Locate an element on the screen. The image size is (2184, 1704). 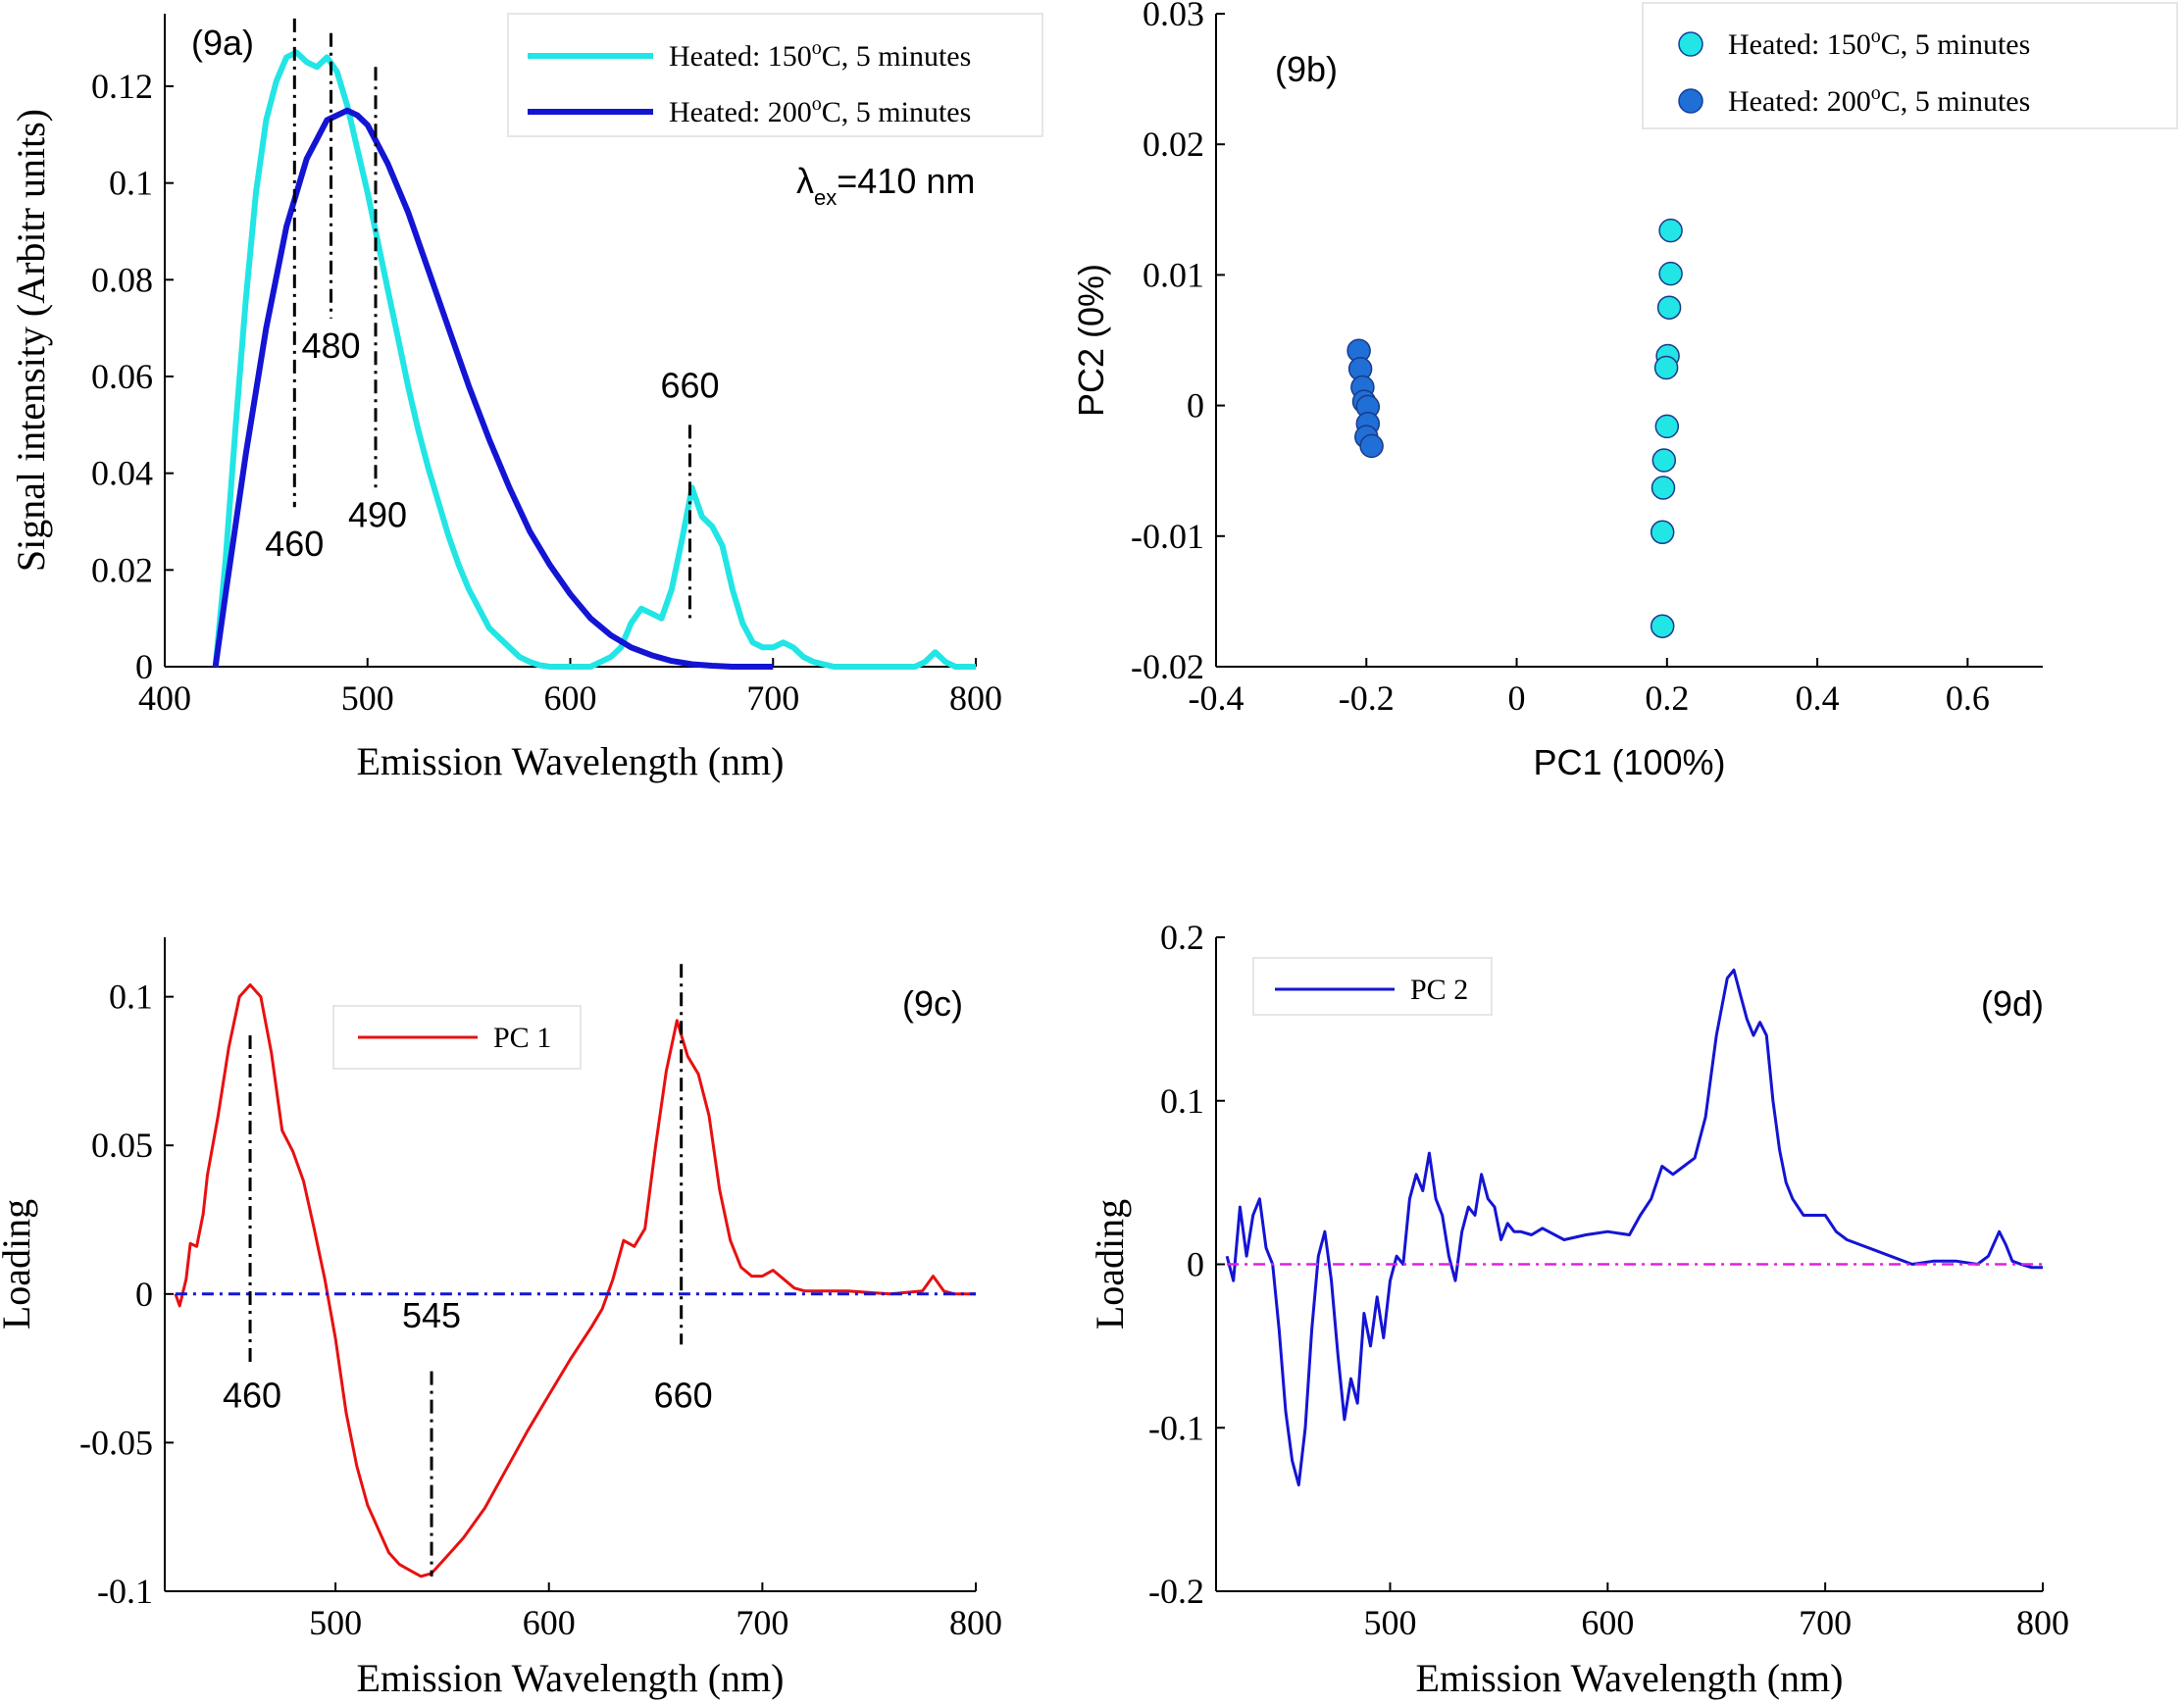
x-tick-label: 0.6 is located at coordinates (1968, 698).